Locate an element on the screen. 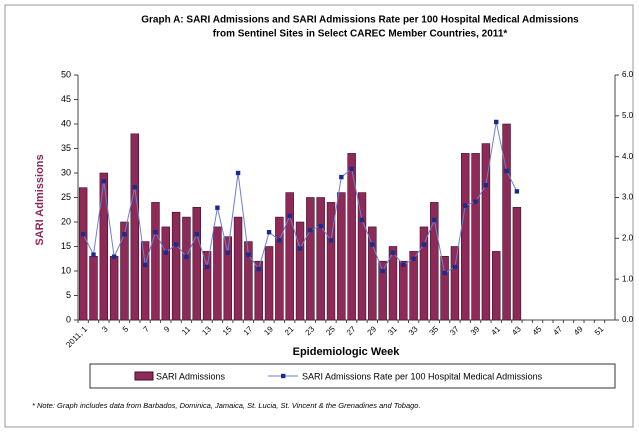  y2-tick-label: 0.0 is located at coordinates (628, 319).